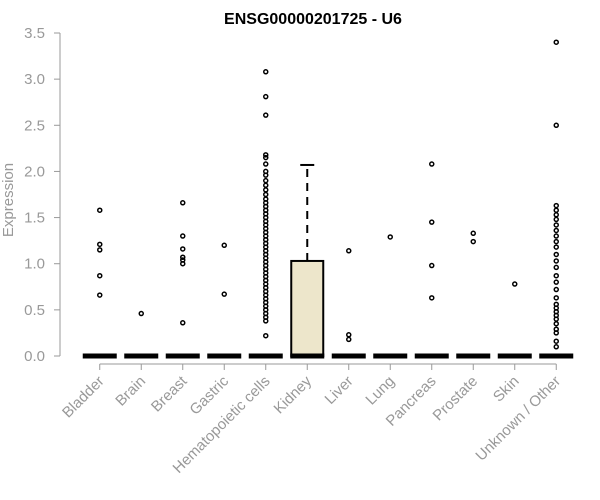 Image resolution: width=600 pixels, height=500 pixels. What do you see at coordinates (556, 199) in the screenshot?
I see `box-unknown-other` at bounding box center [556, 199].